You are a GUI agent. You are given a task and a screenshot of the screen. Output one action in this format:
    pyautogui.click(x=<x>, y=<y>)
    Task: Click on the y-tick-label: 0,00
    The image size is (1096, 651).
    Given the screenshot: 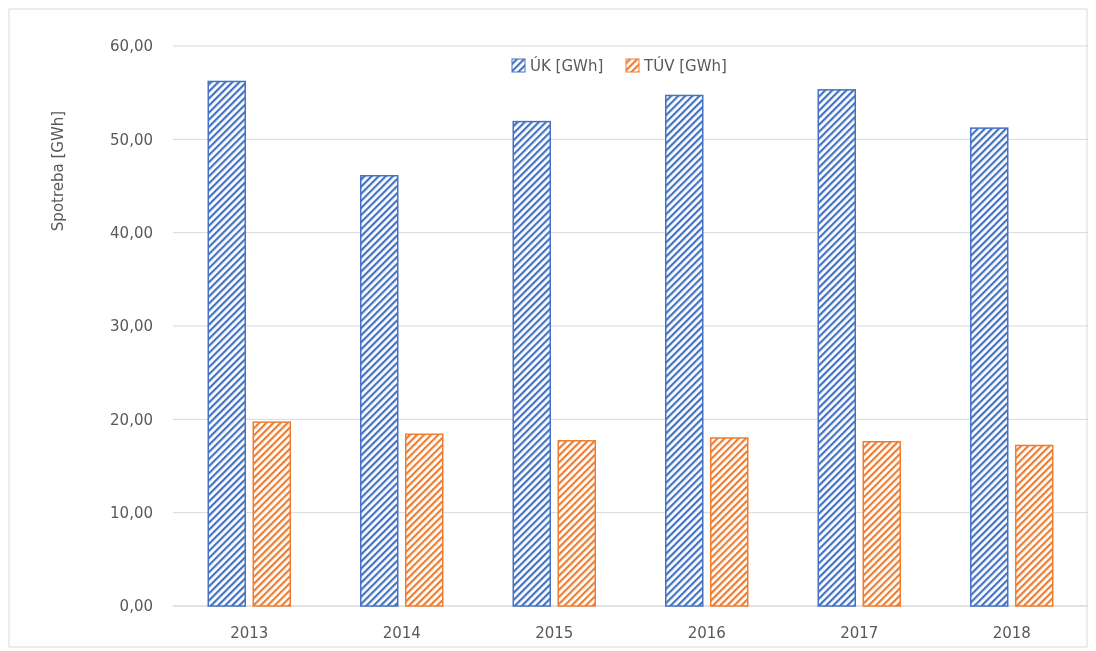 What is the action you would take?
    pyautogui.click(x=136, y=606)
    